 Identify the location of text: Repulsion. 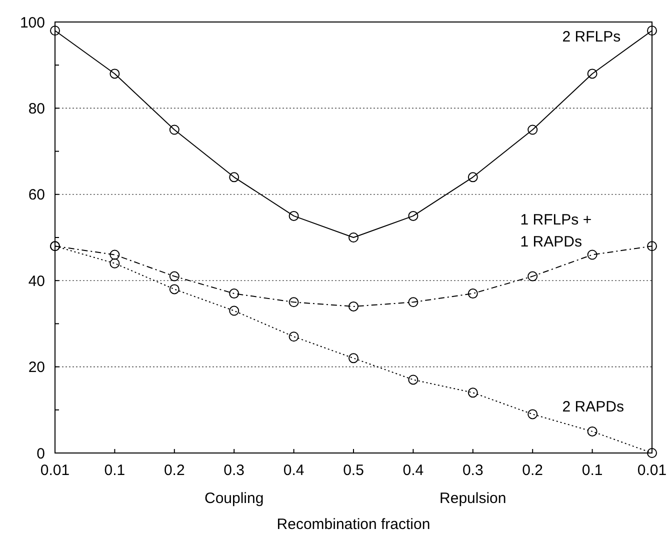
(473, 498).